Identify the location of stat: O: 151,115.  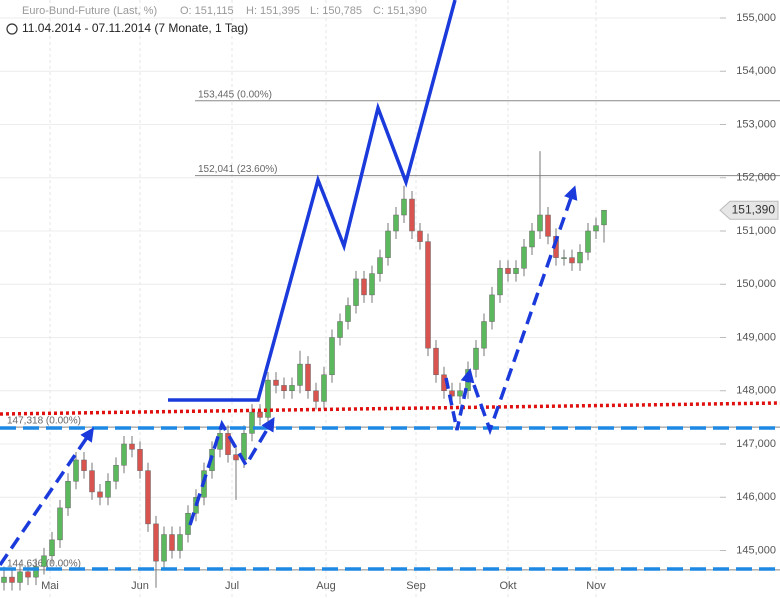
(207, 11).